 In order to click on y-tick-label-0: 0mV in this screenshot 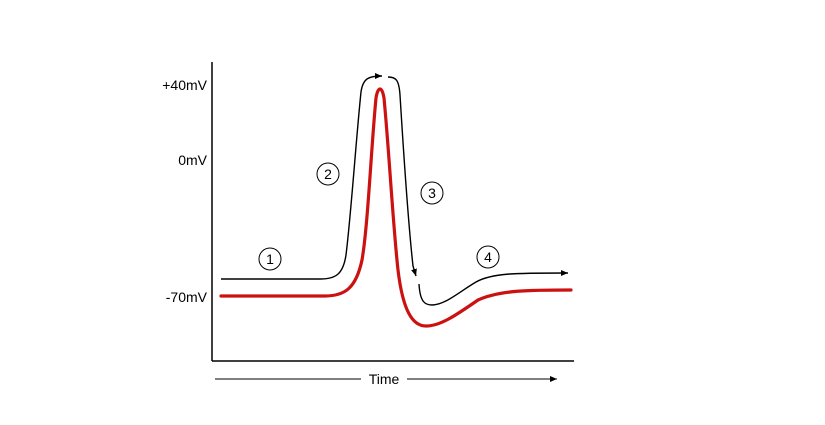, I will do `click(192, 160)`.